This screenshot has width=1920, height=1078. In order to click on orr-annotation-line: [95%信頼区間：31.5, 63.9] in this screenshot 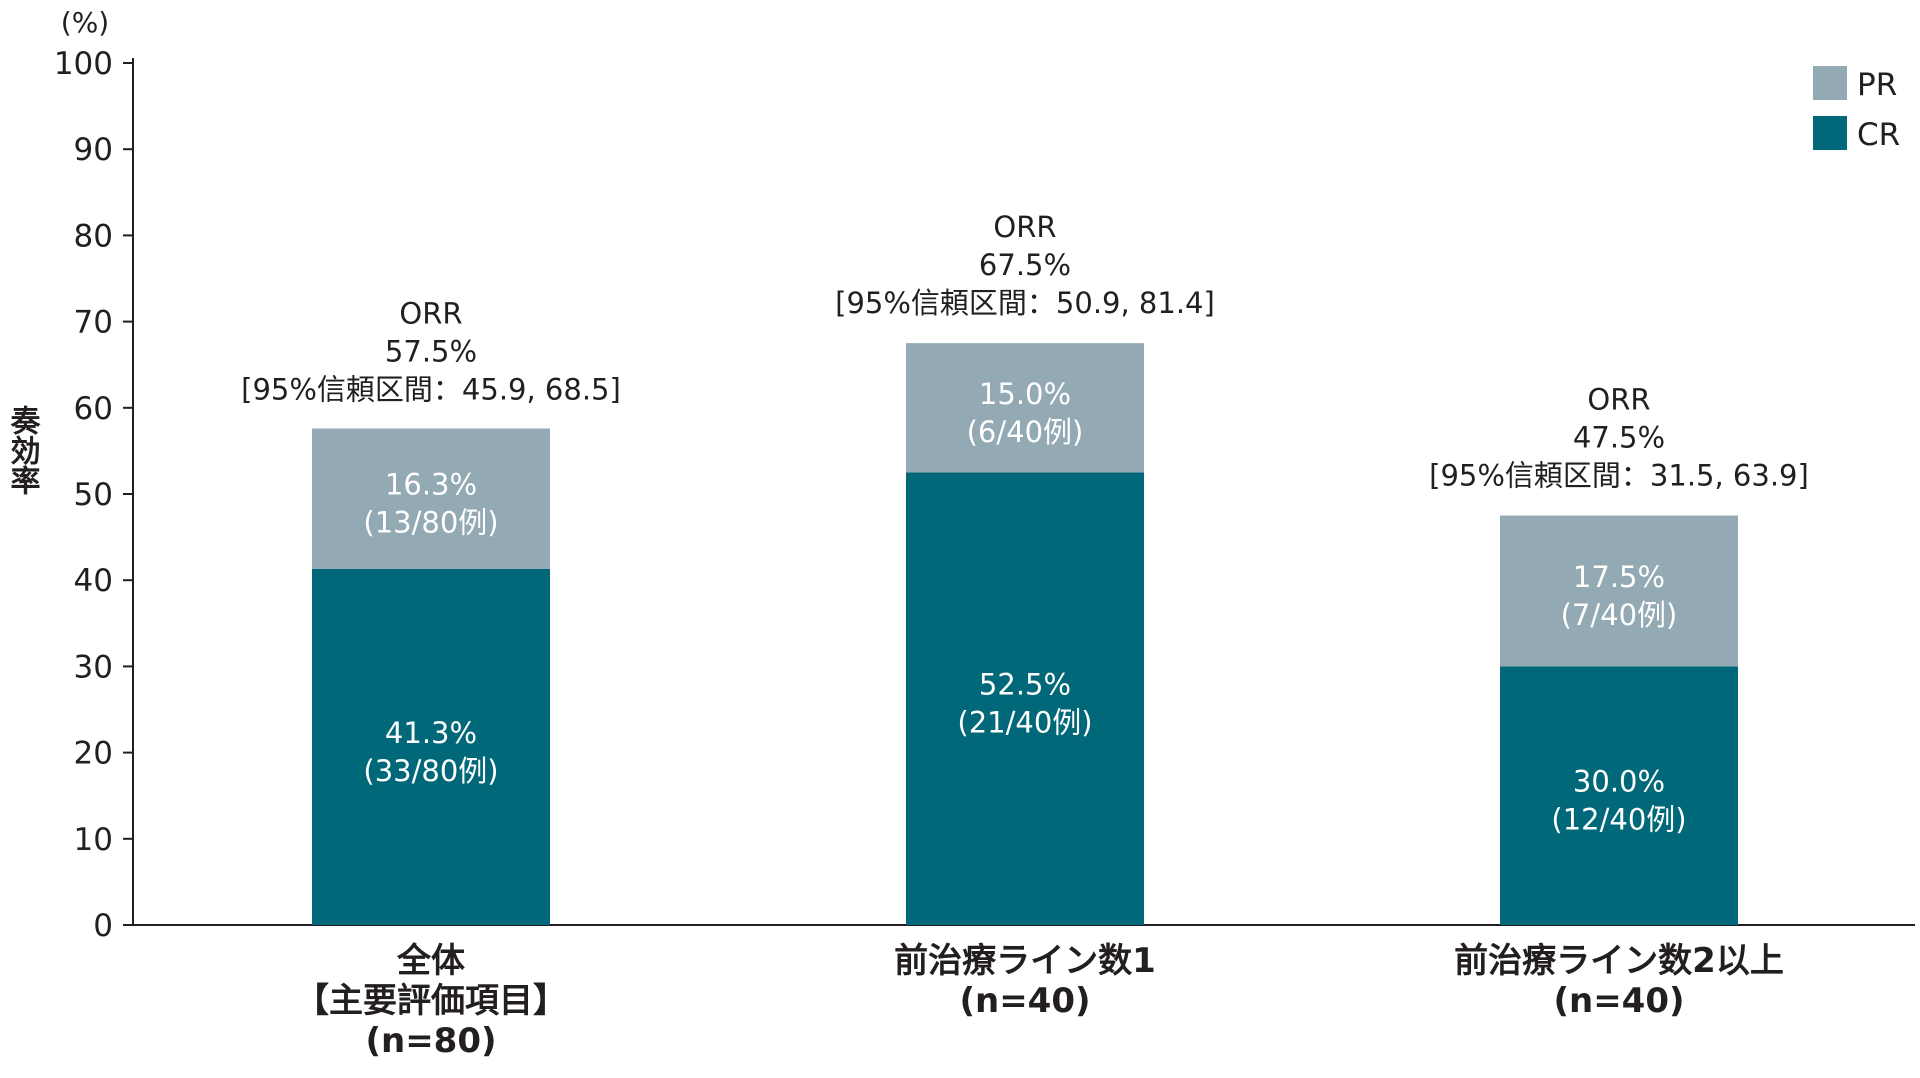, I will do `click(1619, 476)`.